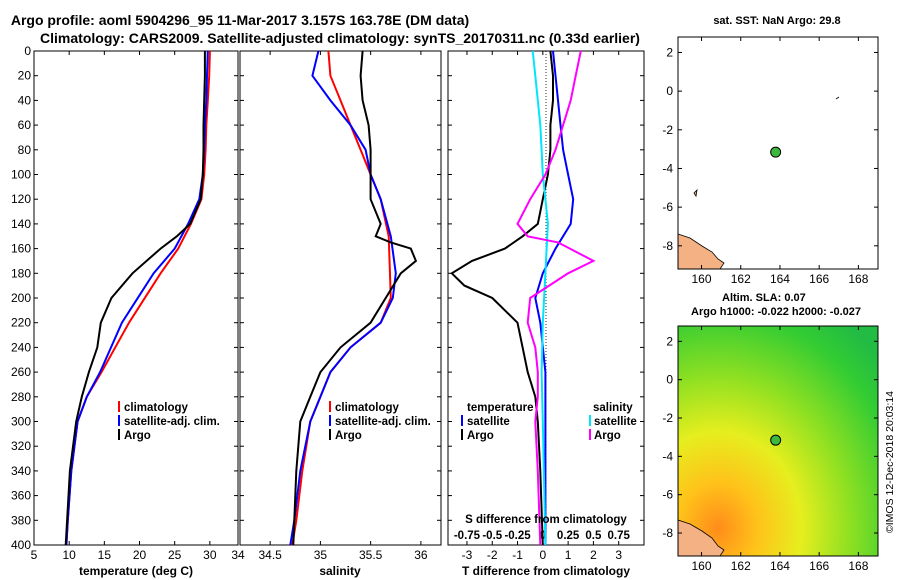 The width and height of the screenshot is (900, 580). I want to click on difference-s-tick-label: 0.5, so click(593, 536).